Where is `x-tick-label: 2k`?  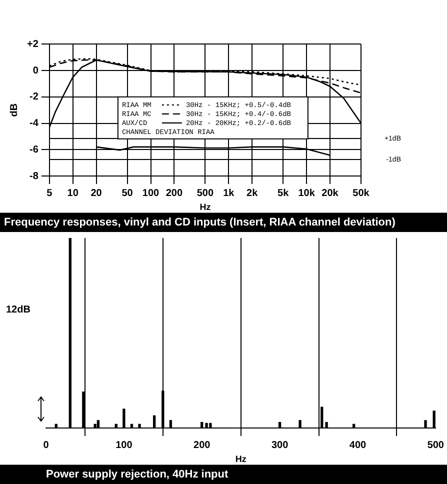 x-tick-label: 2k is located at coordinates (252, 193).